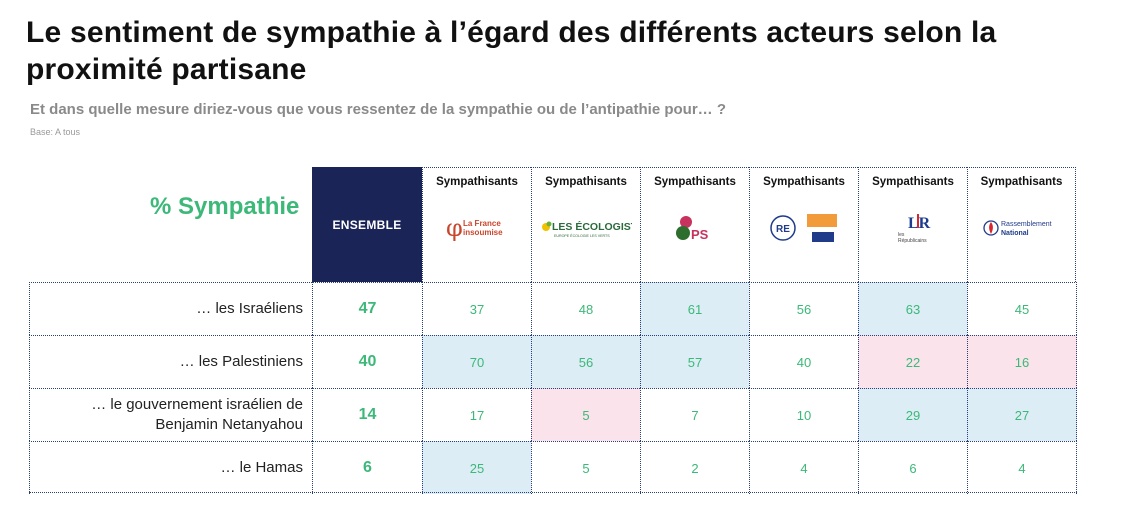 This screenshot has width=1139, height=515. What do you see at coordinates (804, 228) in the screenshot?
I see `renaissance-logo-icon: RE` at bounding box center [804, 228].